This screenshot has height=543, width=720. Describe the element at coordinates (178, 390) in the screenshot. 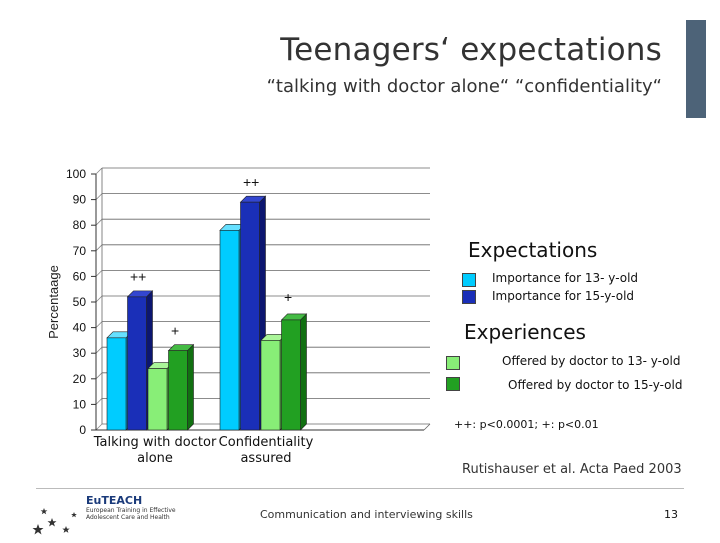

I see `bar-s3-c0` at that location.